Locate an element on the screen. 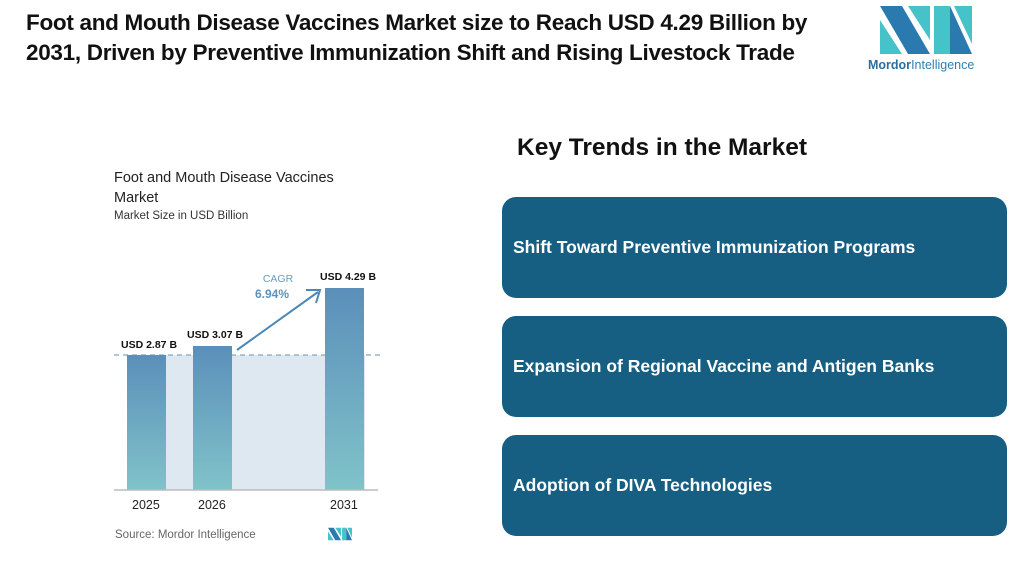  bar-label-2031: USD 4.29 B is located at coordinates (348, 277).